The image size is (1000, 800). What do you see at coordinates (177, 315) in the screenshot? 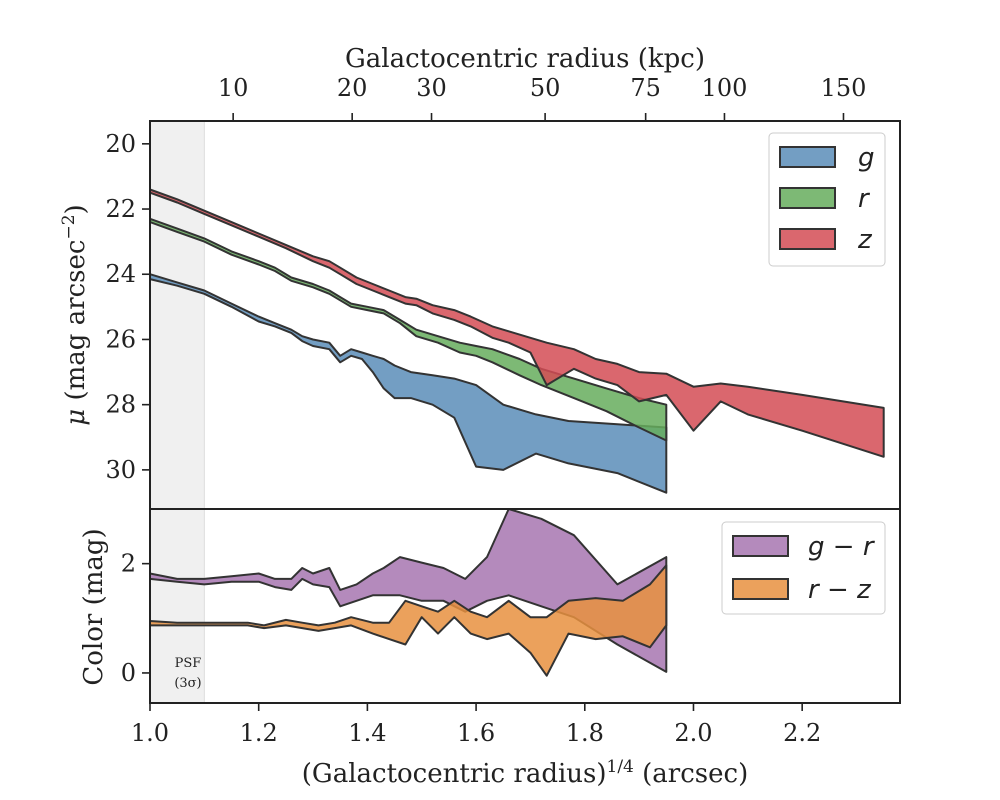
I see `psf-shaded-region-top` at bounding box center [177, 315].